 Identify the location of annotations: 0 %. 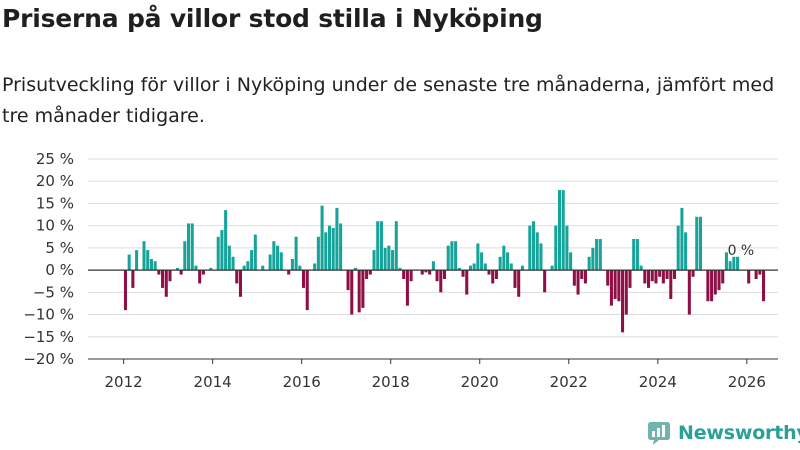
(741, 251).